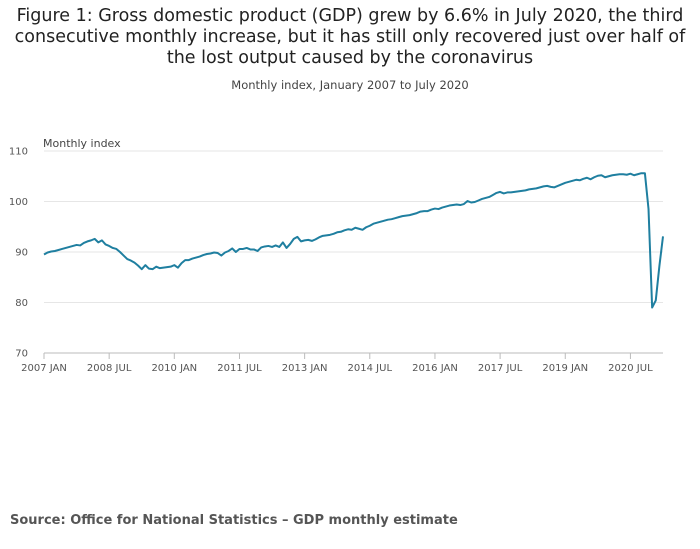  What do you see at coordinates (630, 368) in the screenshot?
I see `x-tick-label: 2020 JUL` at bounding box center [630, 368].